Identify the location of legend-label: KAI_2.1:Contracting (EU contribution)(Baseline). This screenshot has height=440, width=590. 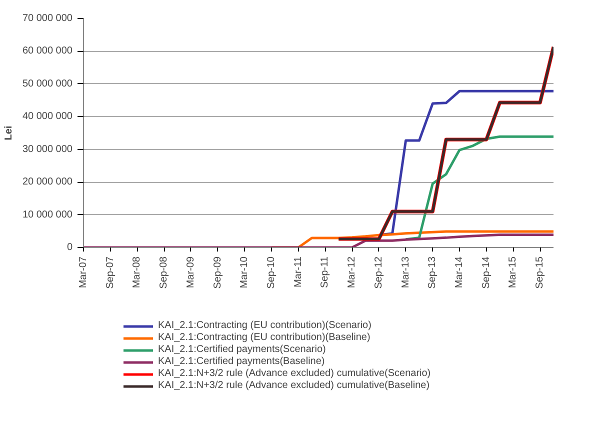
(264, 337).